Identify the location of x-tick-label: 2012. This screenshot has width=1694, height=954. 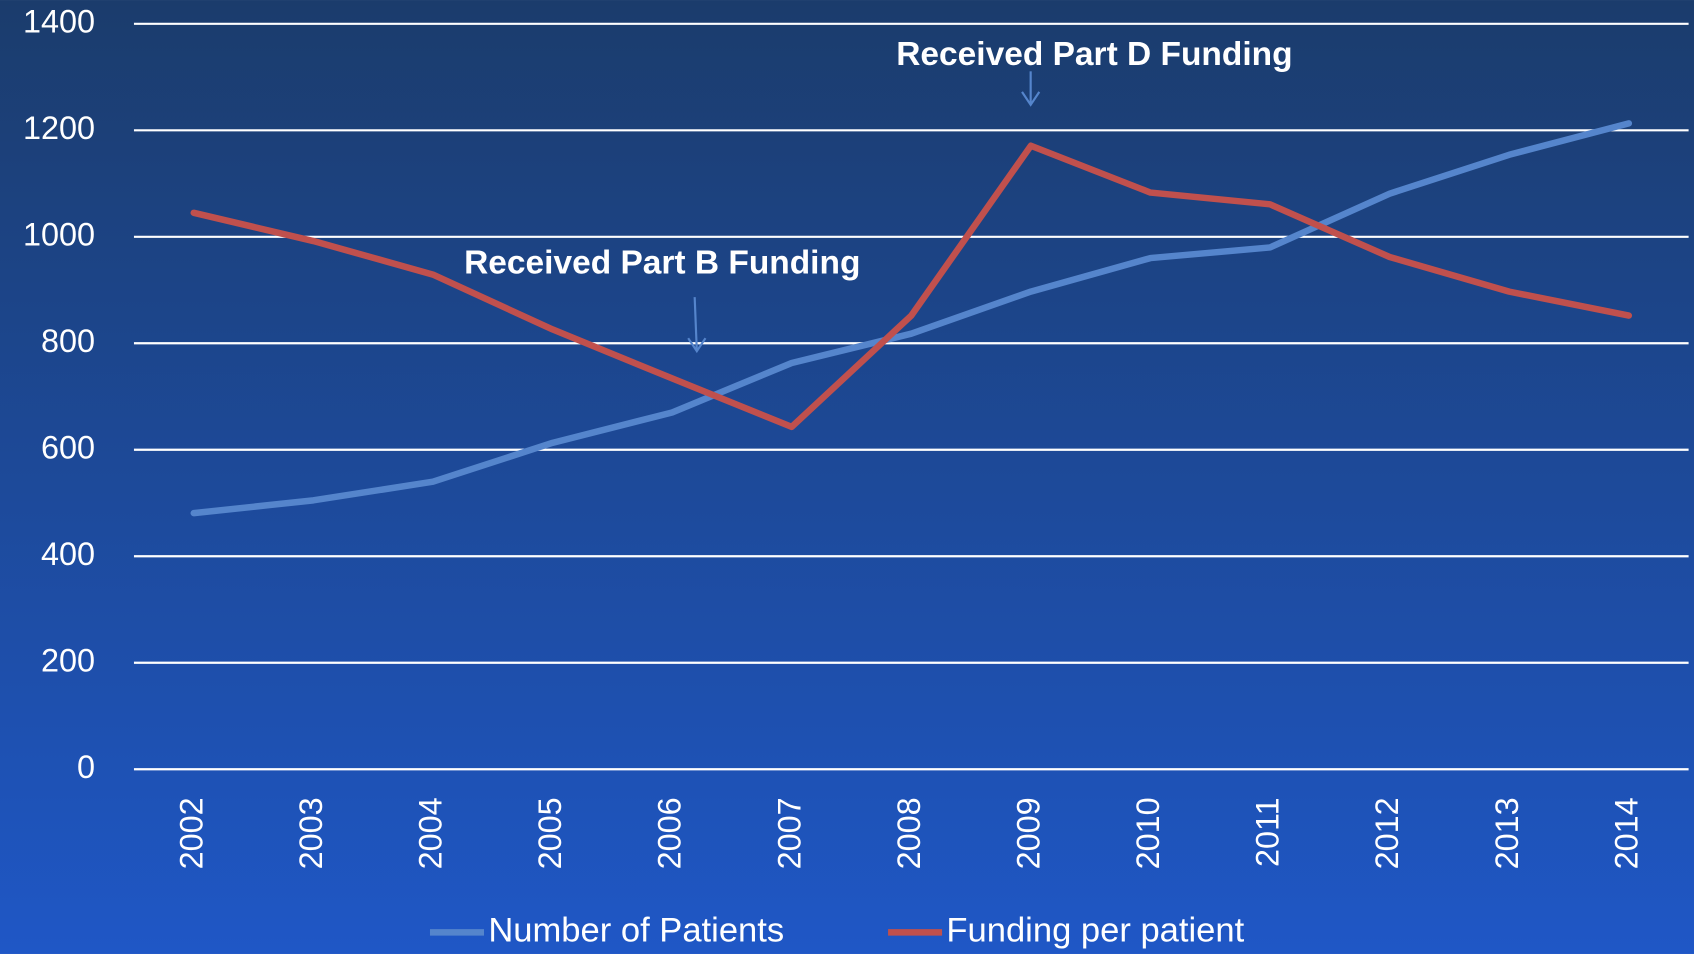
(1387, 833).